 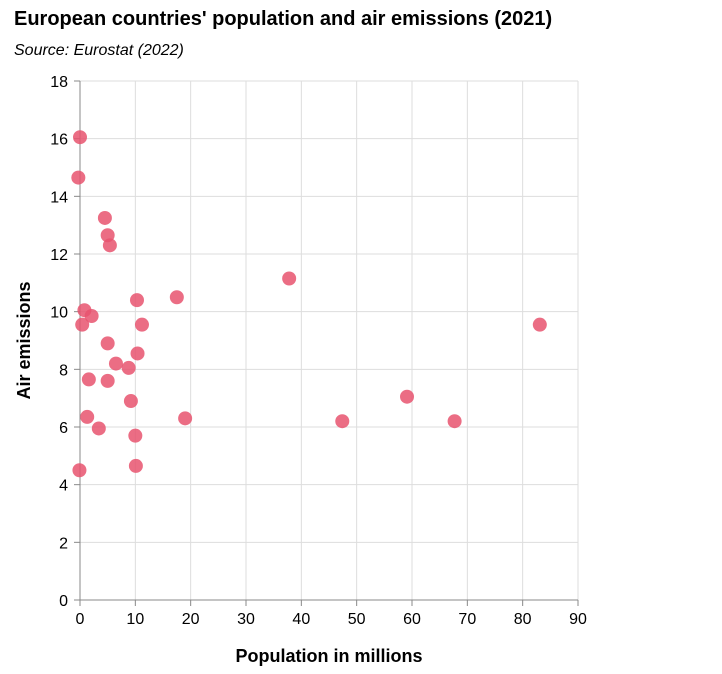 What do you see at coordinates (59, 140) in the screenshot?
I see `y-tick-label: 16` at bounding box center [59, 140].